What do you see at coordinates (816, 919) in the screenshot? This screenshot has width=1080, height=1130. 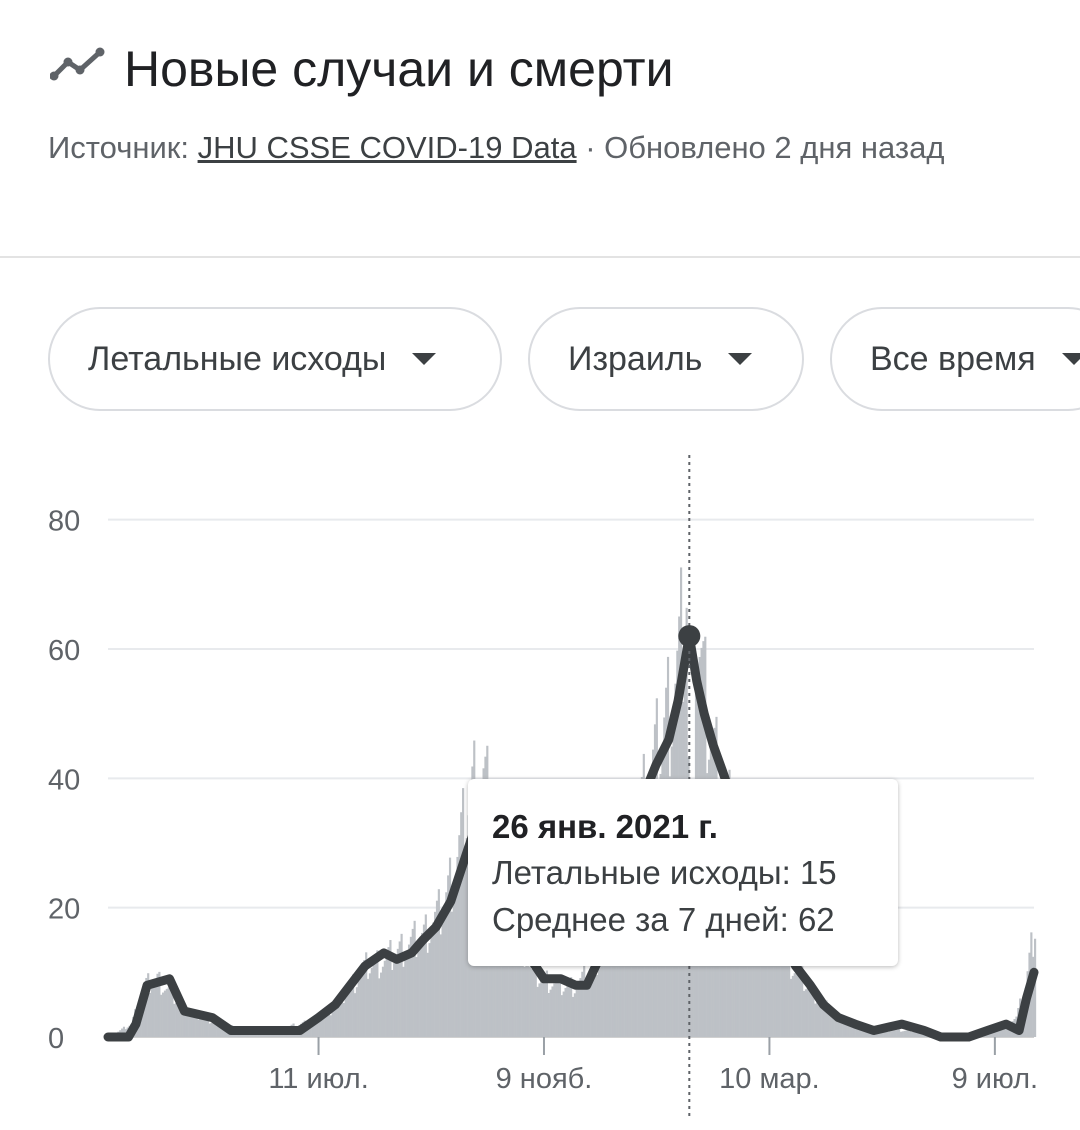 I see `tooltip-avg-value: 62` at bounding box center [816, 919].